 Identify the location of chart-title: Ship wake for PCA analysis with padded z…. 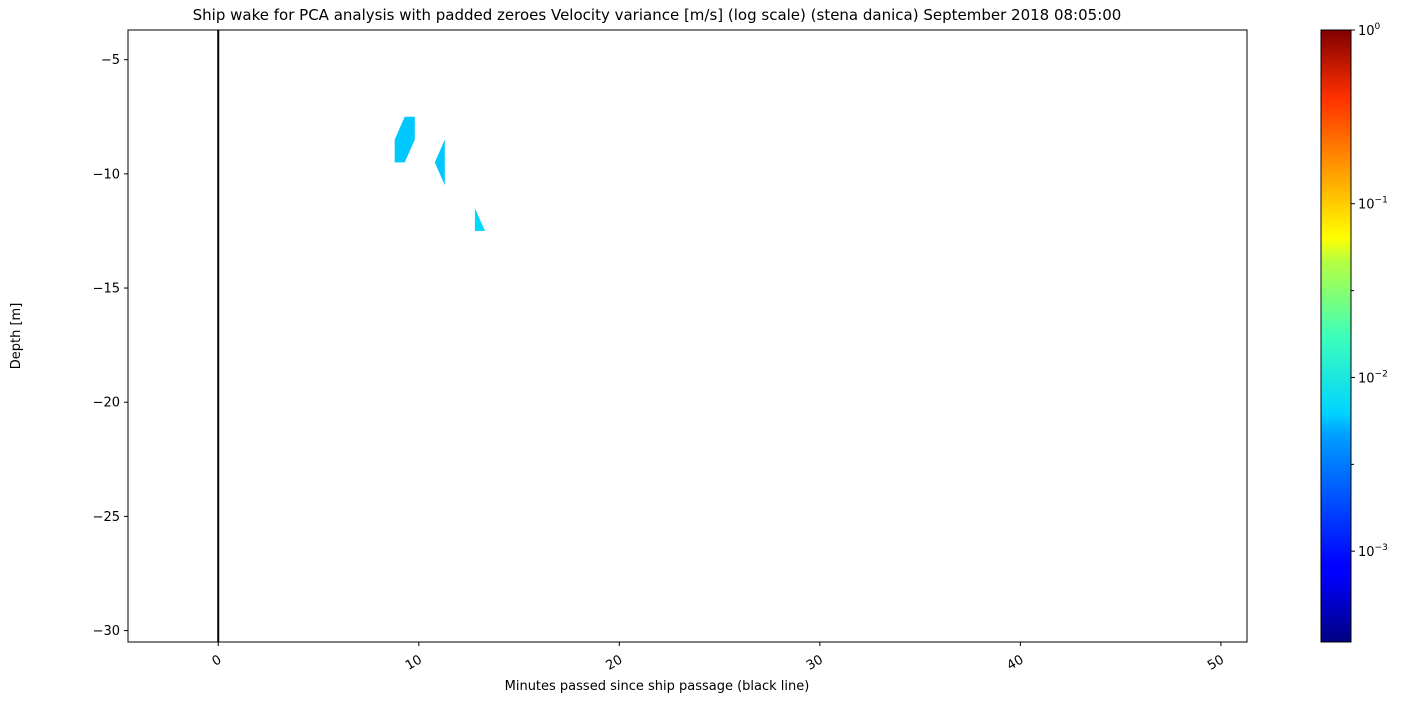
(657, 15).